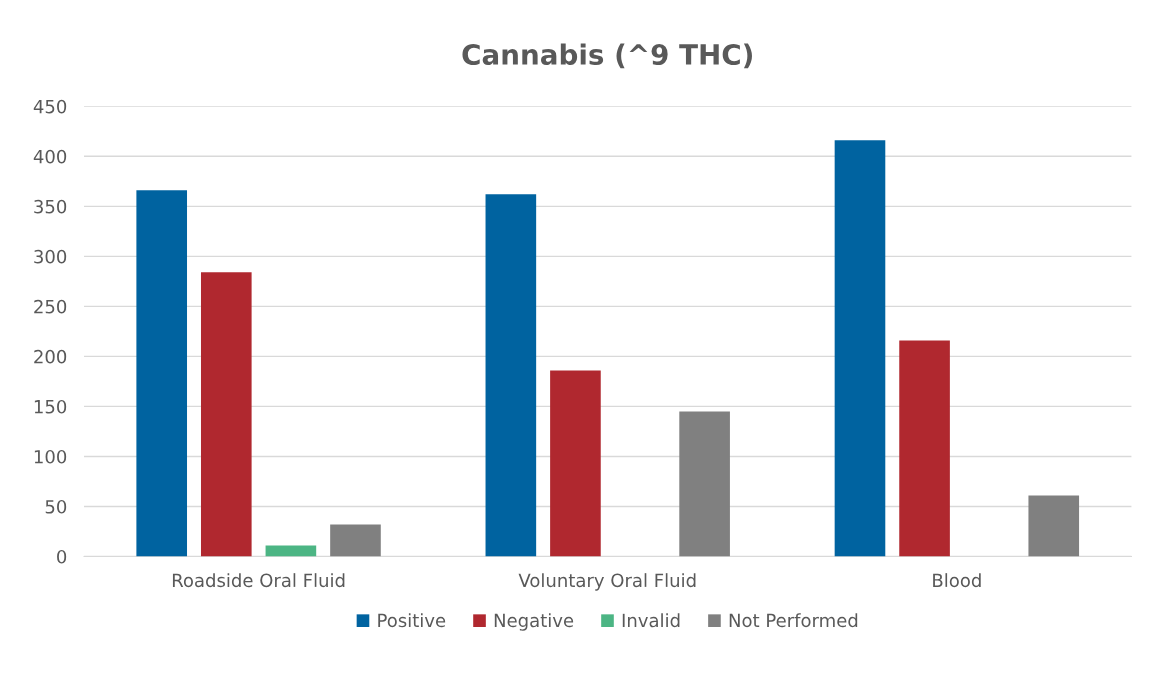  I want to click on y-tick-label: 250, so click(50, 306).